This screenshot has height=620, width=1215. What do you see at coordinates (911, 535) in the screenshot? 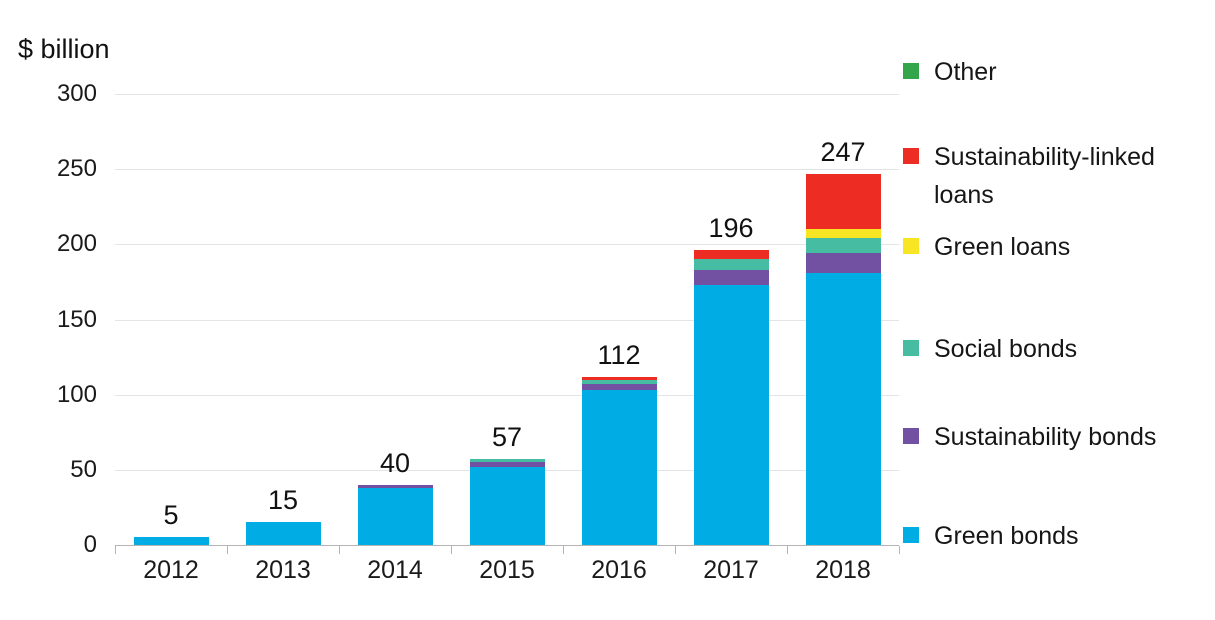
I see `legend-swatch-green-bonds-icon` at bounding box center [911, 535].